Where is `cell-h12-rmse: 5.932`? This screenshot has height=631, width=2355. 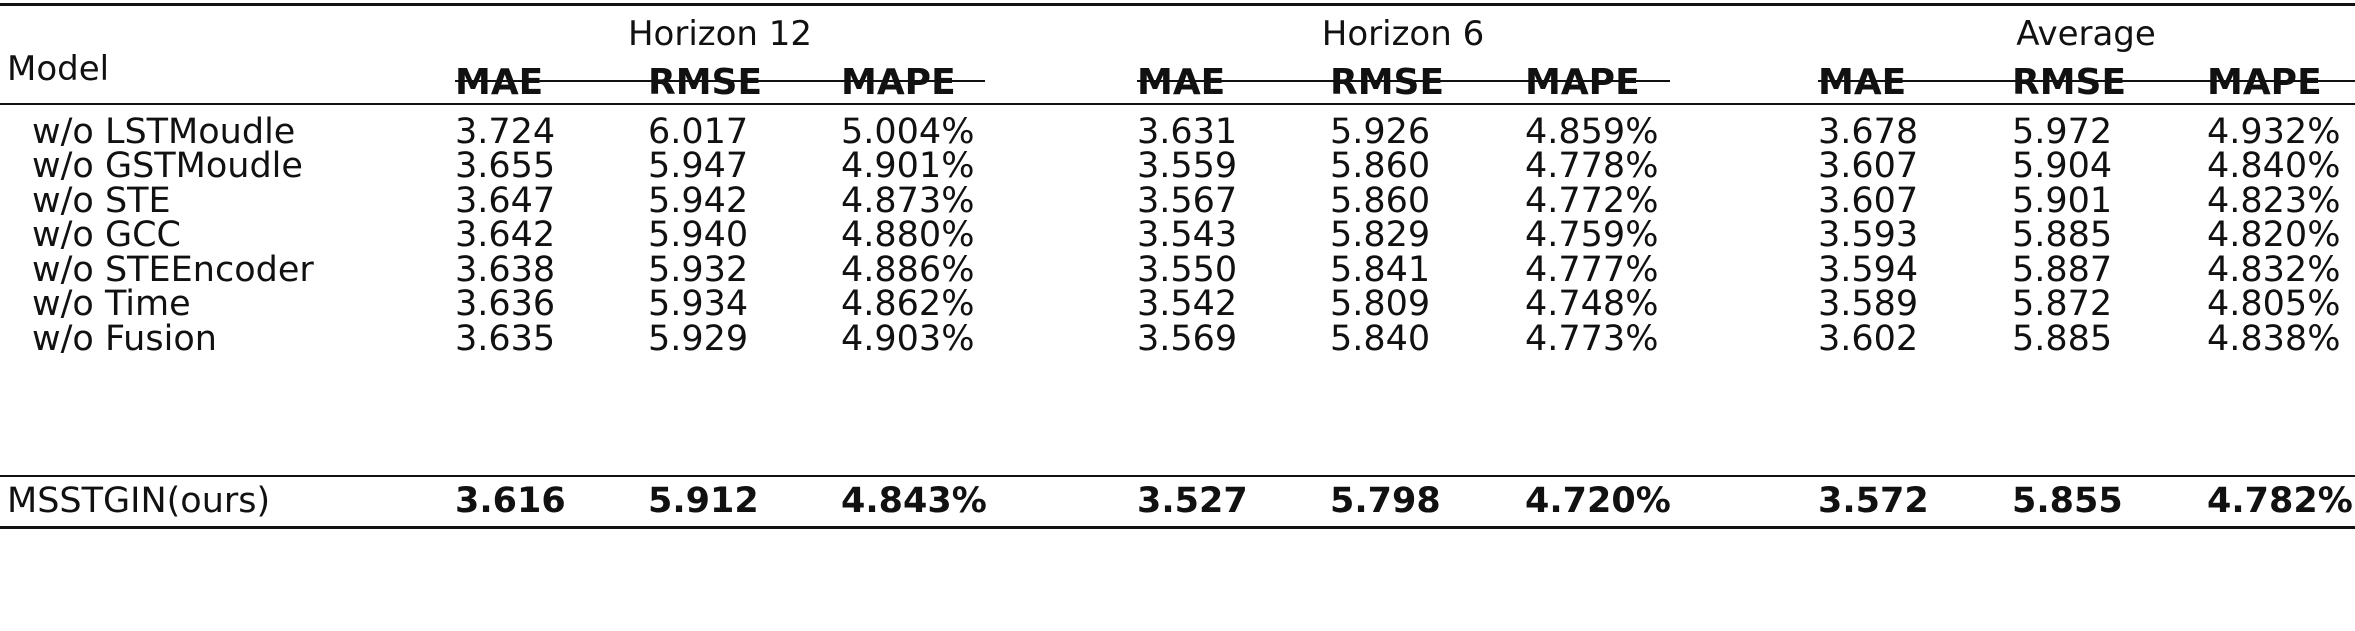
cell-h12-rmse: 5.932 is located at coordinates (698, 270).